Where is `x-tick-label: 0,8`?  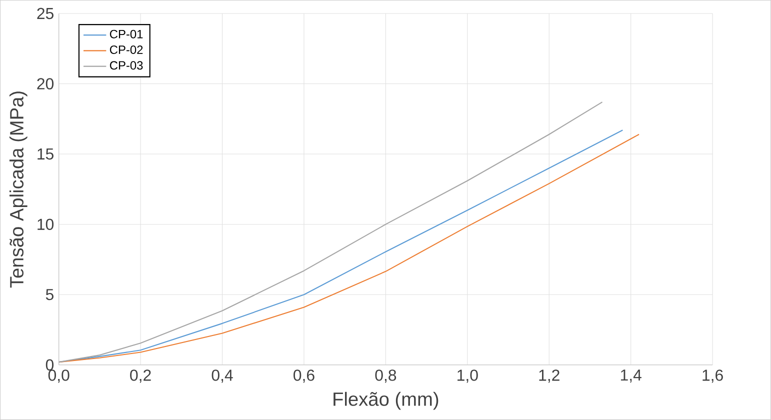 x-tick-label: 0,8 is located at coordinates (385, 376).